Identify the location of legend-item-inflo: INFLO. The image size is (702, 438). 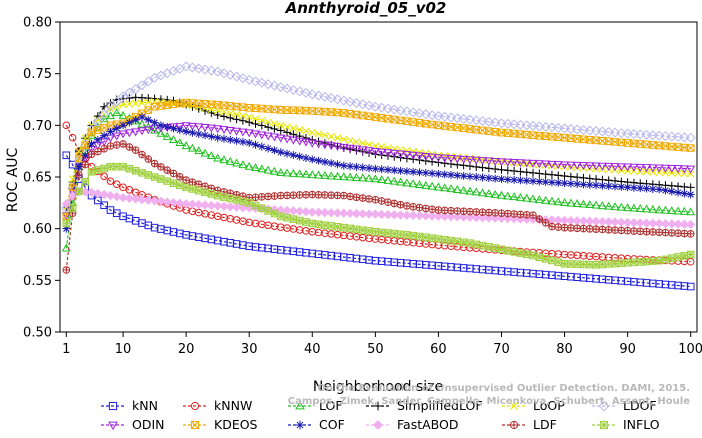
(626, 424).